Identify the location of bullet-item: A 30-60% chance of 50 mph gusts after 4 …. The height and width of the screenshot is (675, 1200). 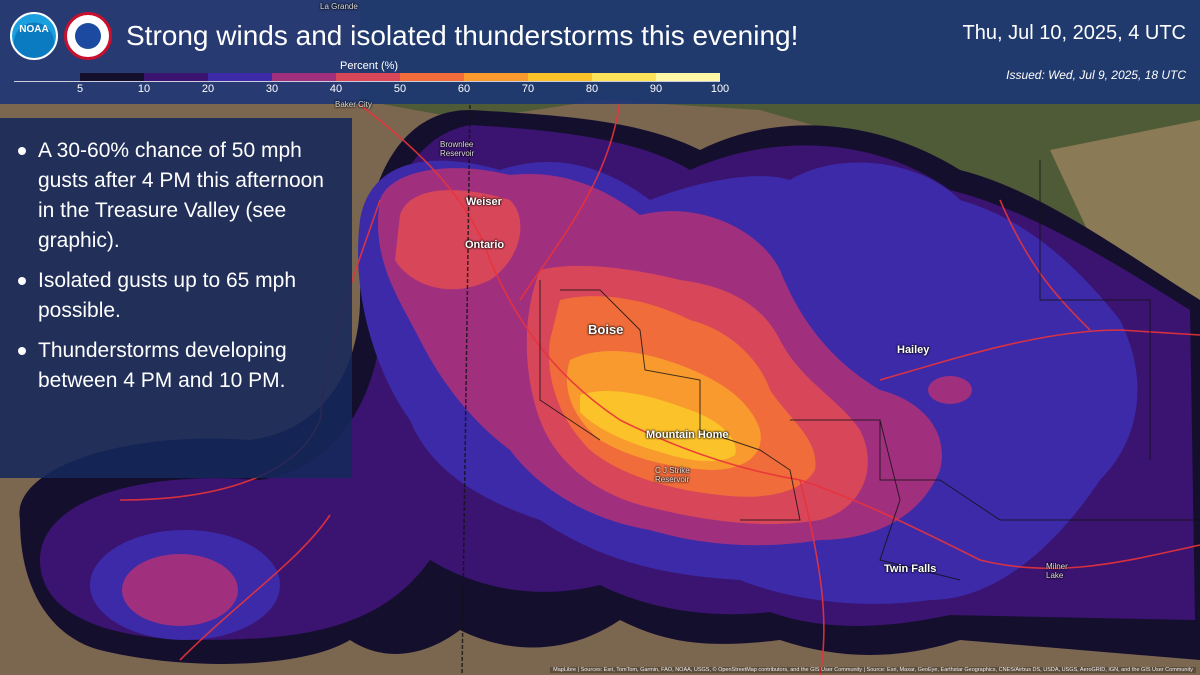
(177, 196).